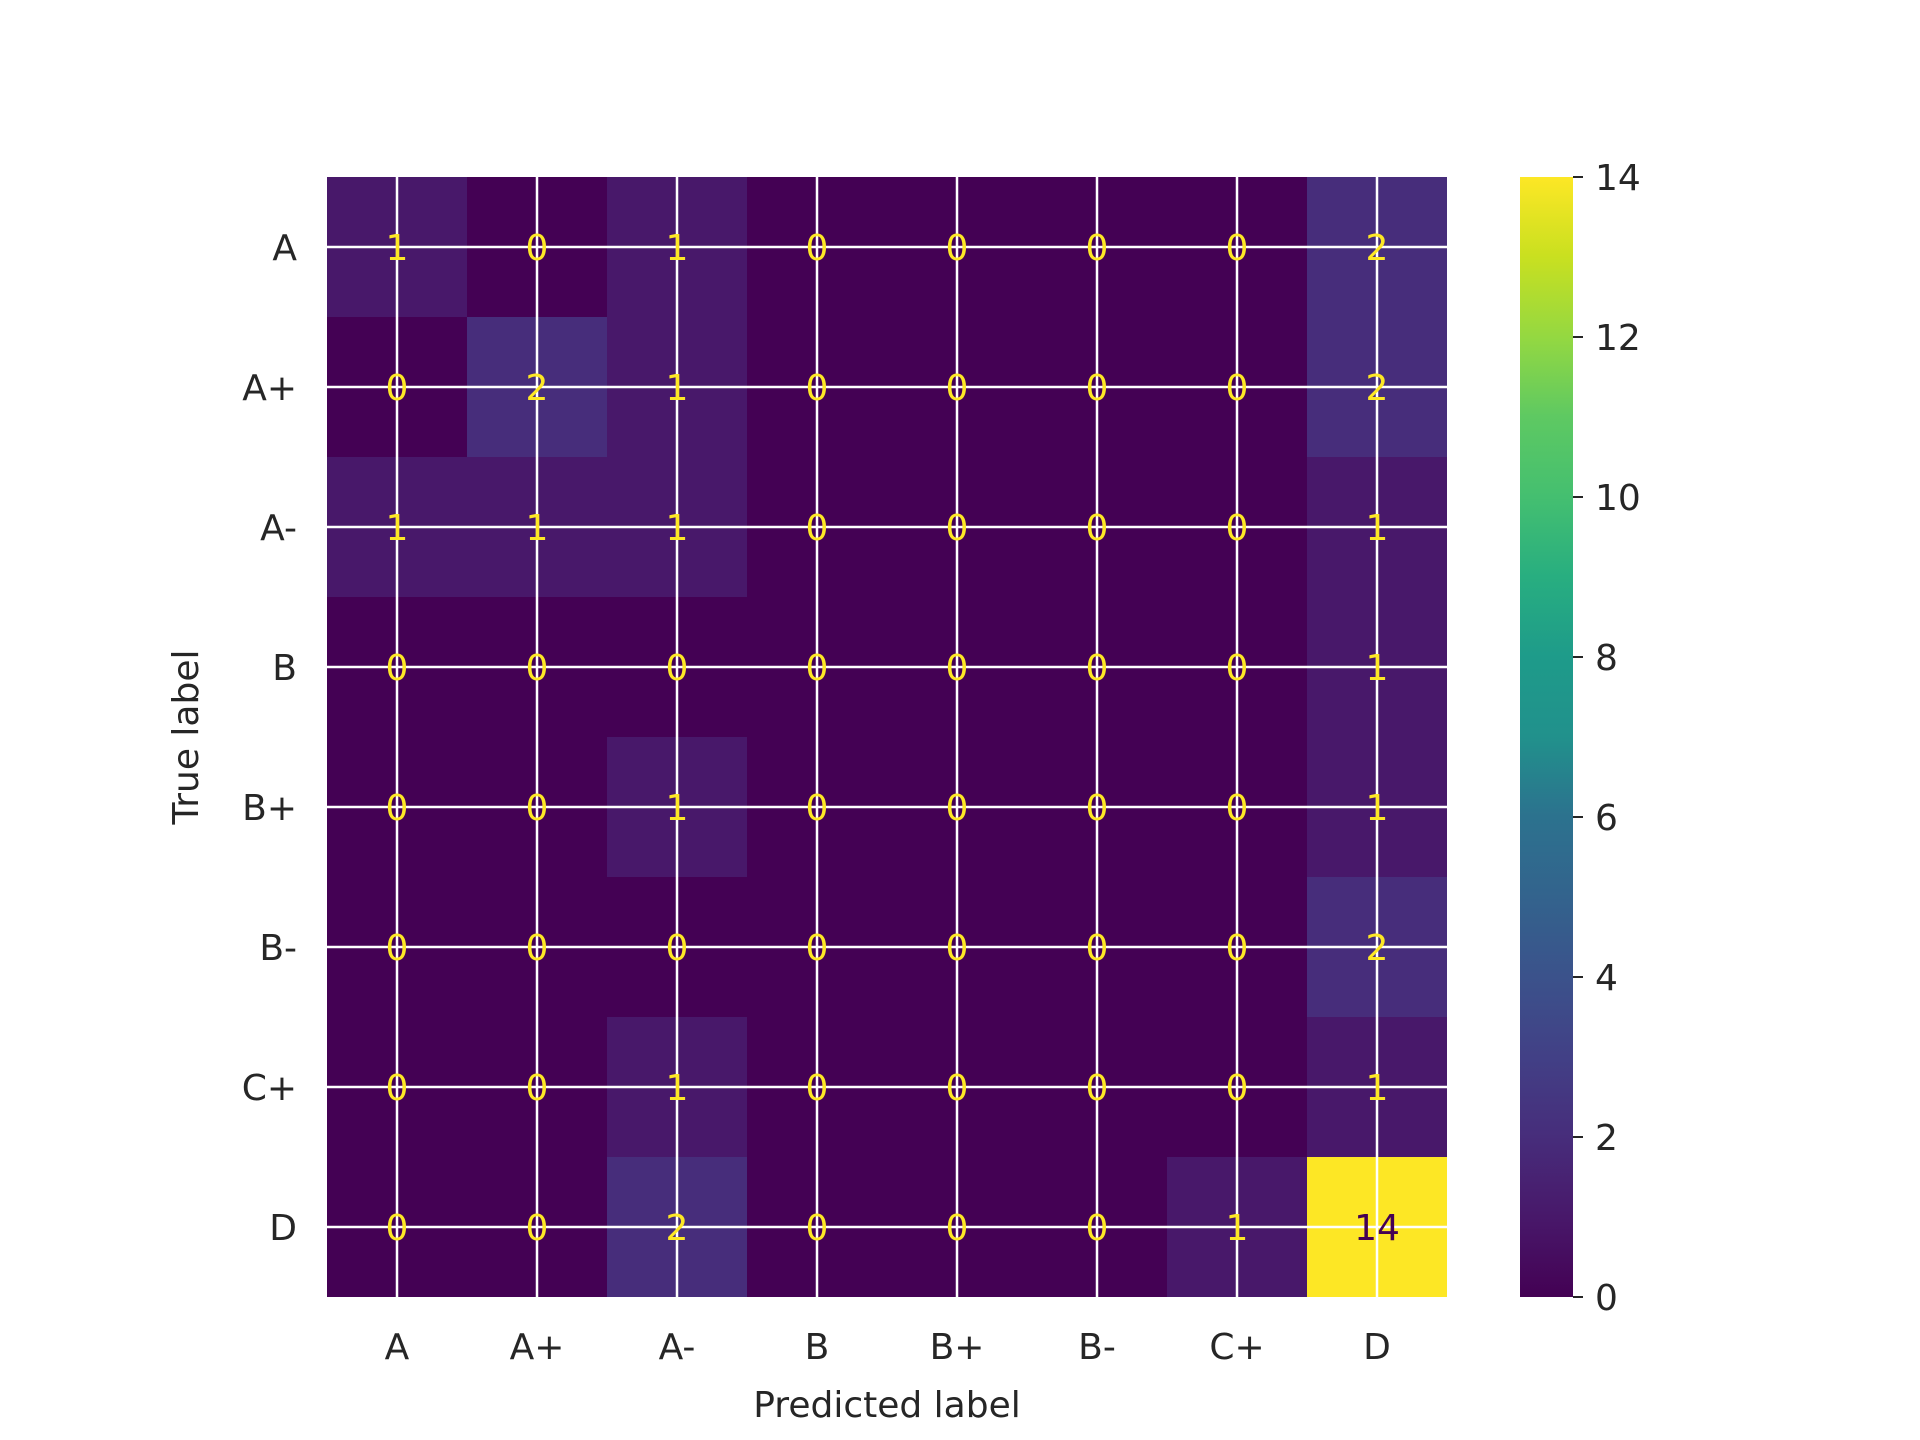 The height and width of the screenshot is (1440, 1920). Describe the element at coordinates (1546, 737) in the screenshot. I see `colorbar` at that location.